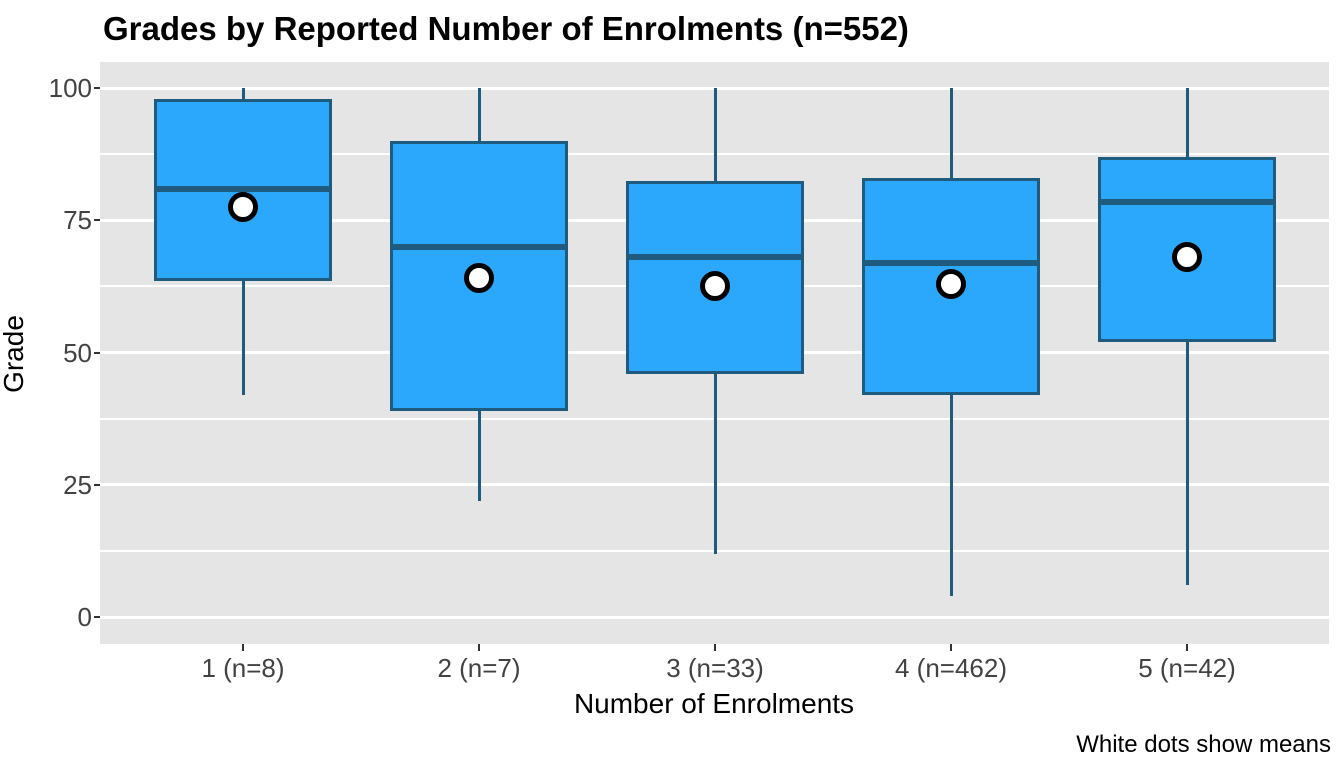 The height and width of the screenshot is (768, 1344). What do you see at coordinates (70, 88) in the screenshot?
I see `y-tick-label-100: 100` at bounding box center [70, 88].